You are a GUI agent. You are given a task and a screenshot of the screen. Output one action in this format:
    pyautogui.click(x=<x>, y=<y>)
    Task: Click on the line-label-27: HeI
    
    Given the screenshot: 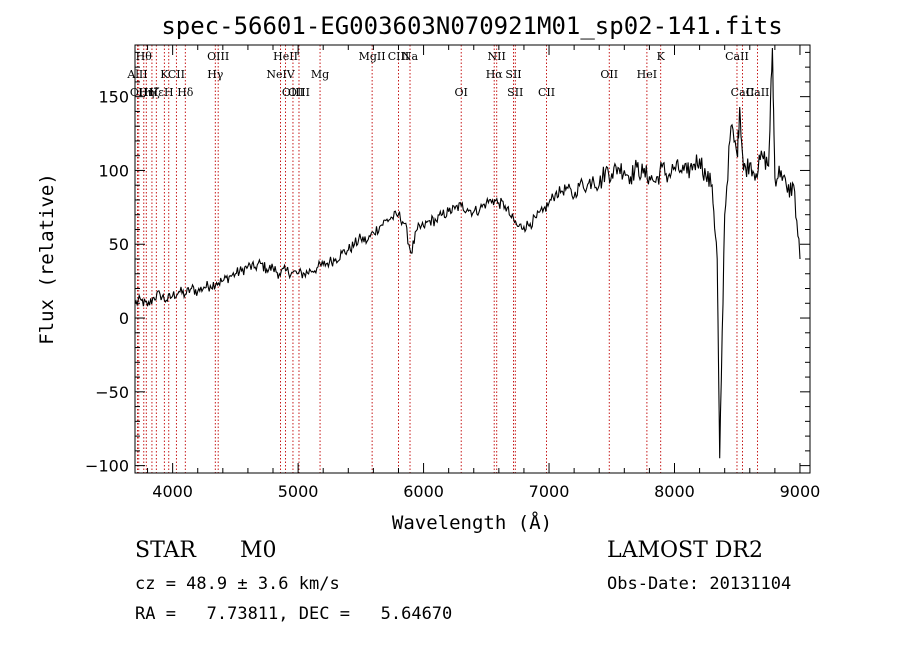 What is the action you would take?
    pyautogui.click(x=647, y=74)
    